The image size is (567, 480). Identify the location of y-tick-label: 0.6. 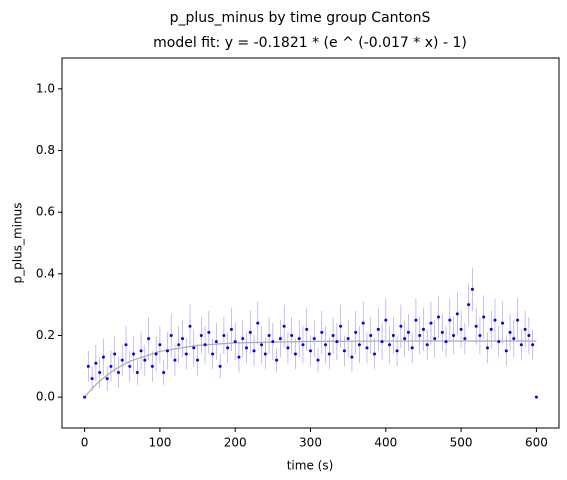
(45, 212).